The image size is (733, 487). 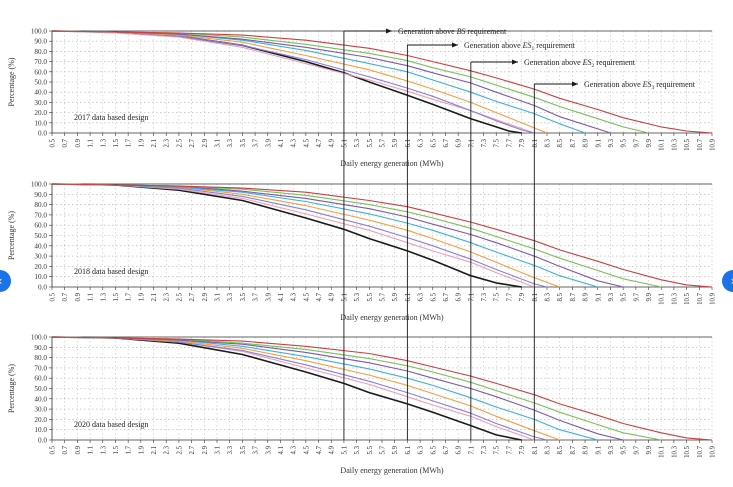 I want to click on previous-figure-button: ‹, so click(x=5, y=281).